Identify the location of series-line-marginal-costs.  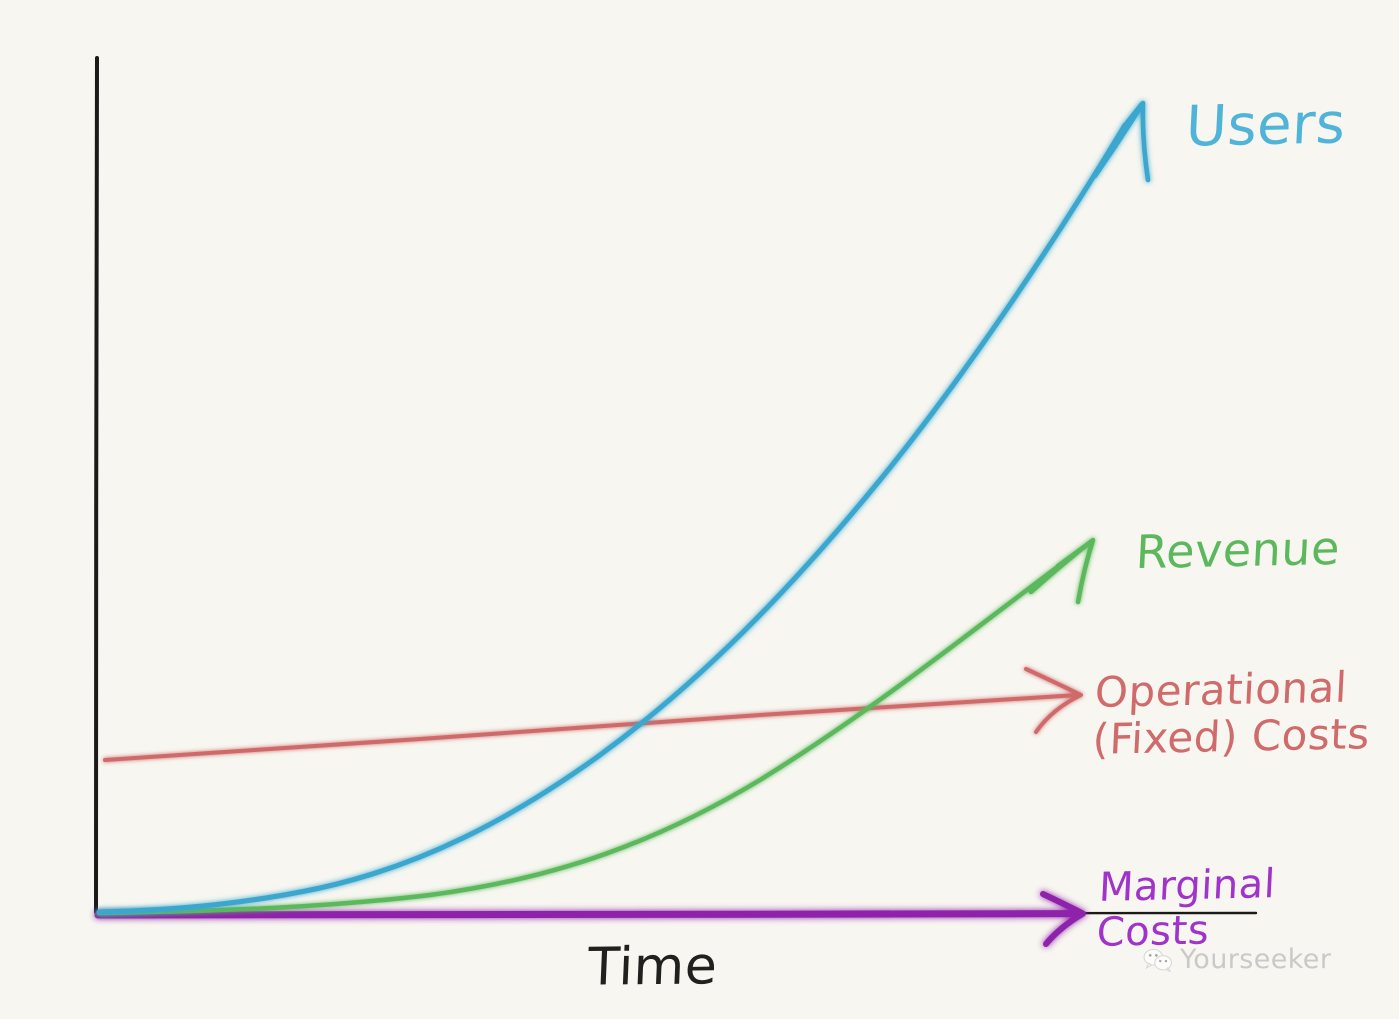
(590, 919).